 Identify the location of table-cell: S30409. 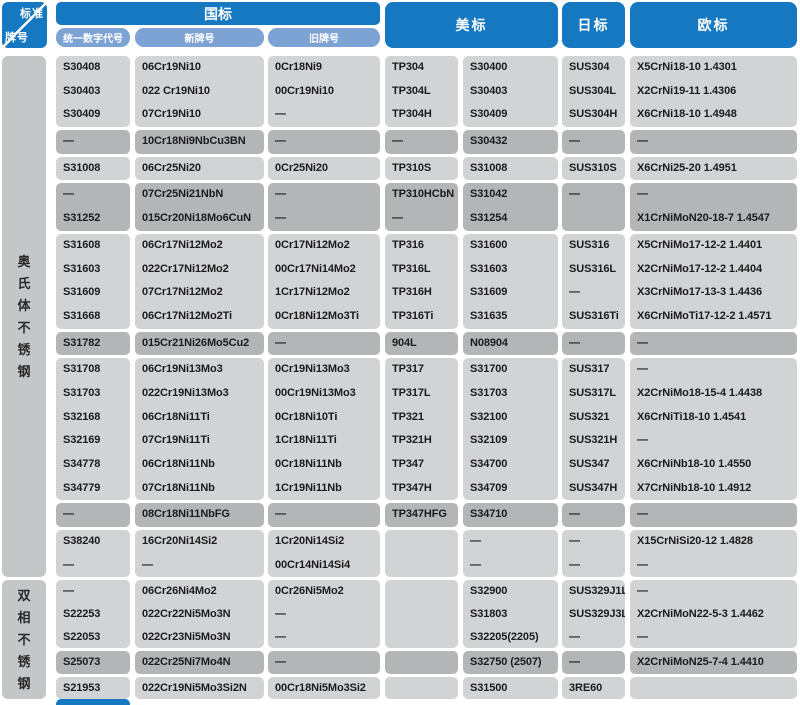
(489, 114).